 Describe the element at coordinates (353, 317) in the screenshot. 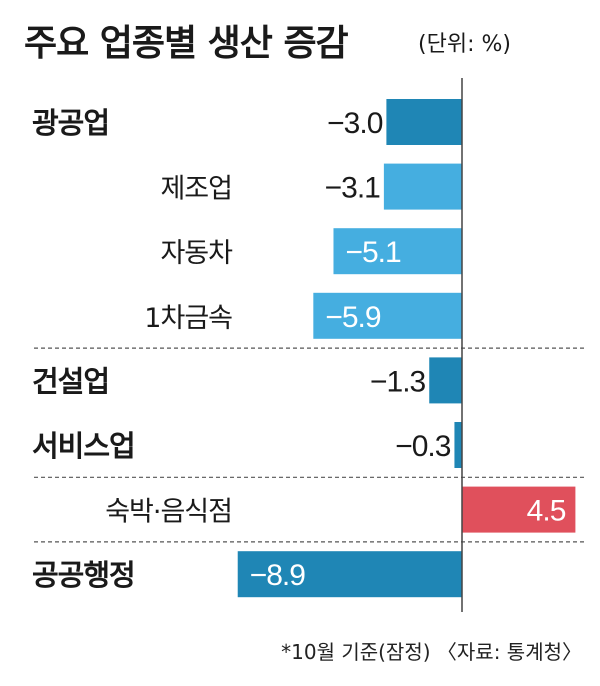

I see `value-label-4: −5.9` at that location.